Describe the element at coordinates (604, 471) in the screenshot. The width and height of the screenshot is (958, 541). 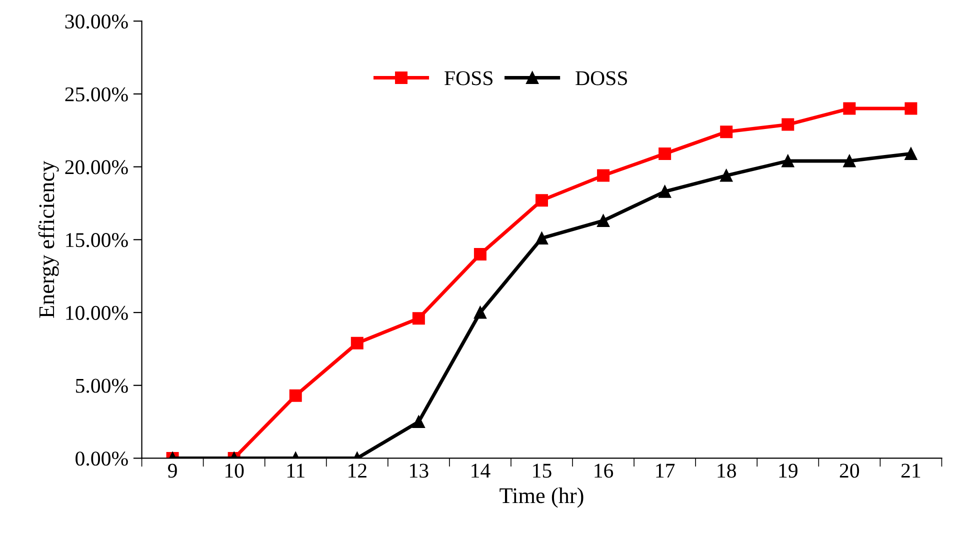
I see `x-tick-label: 16` at that location.